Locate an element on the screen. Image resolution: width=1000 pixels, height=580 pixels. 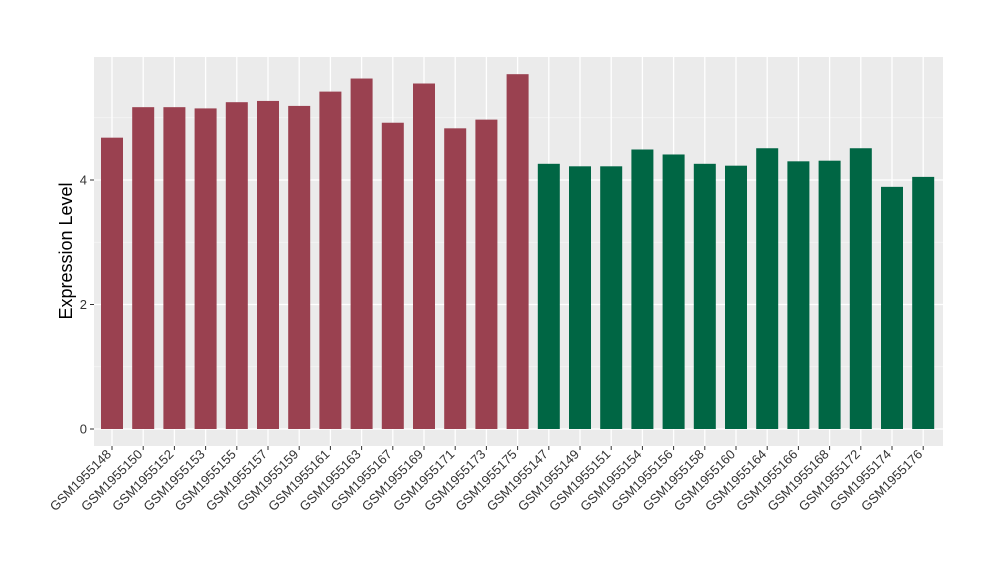
bar-GSM1955156 is located at coordinates (673, 292).